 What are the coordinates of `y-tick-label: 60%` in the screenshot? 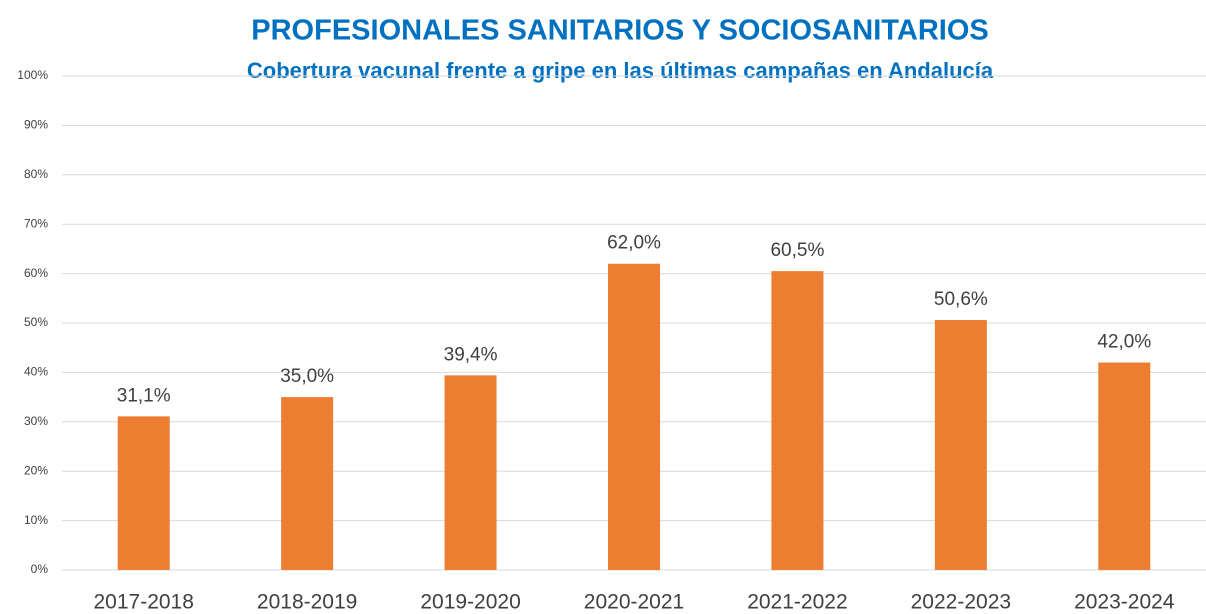 It's located at (36, 273).